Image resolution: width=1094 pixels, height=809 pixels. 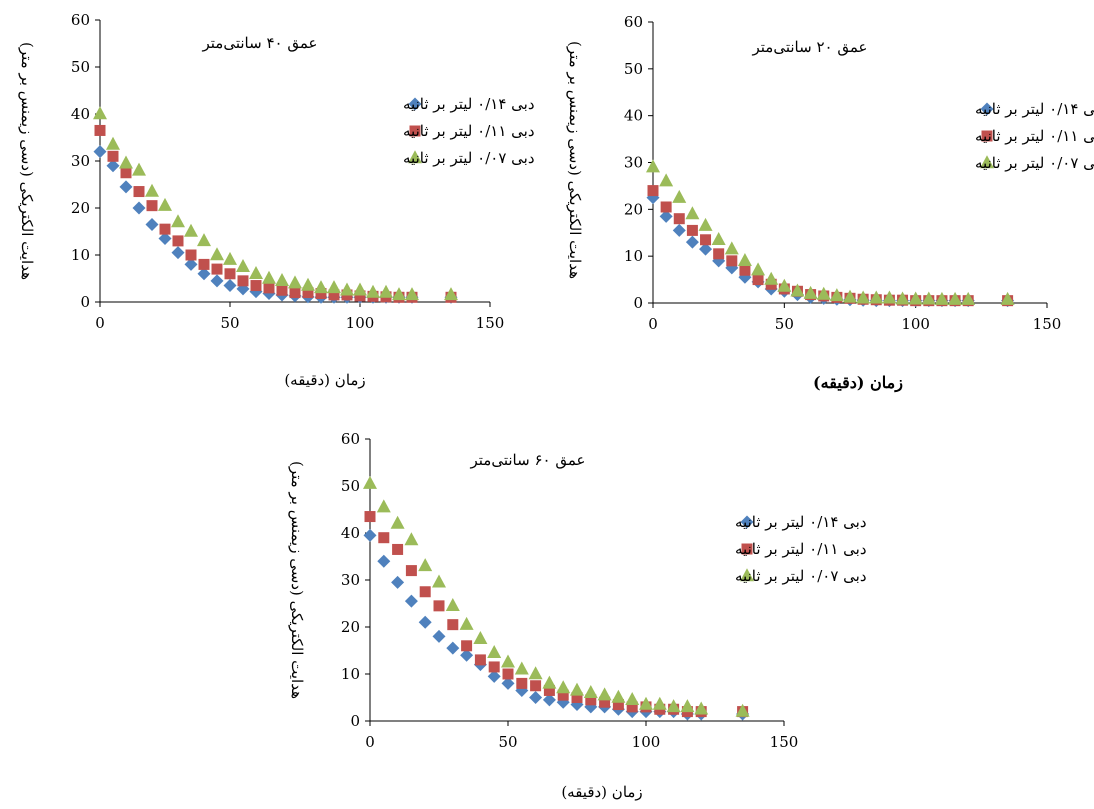 What do you see at coordinates (469, 158) in the screenshot?
I see `legend-label: دبی ۰/۰۷ لیتر بر ثانیه` at bounding box center [469, 158].